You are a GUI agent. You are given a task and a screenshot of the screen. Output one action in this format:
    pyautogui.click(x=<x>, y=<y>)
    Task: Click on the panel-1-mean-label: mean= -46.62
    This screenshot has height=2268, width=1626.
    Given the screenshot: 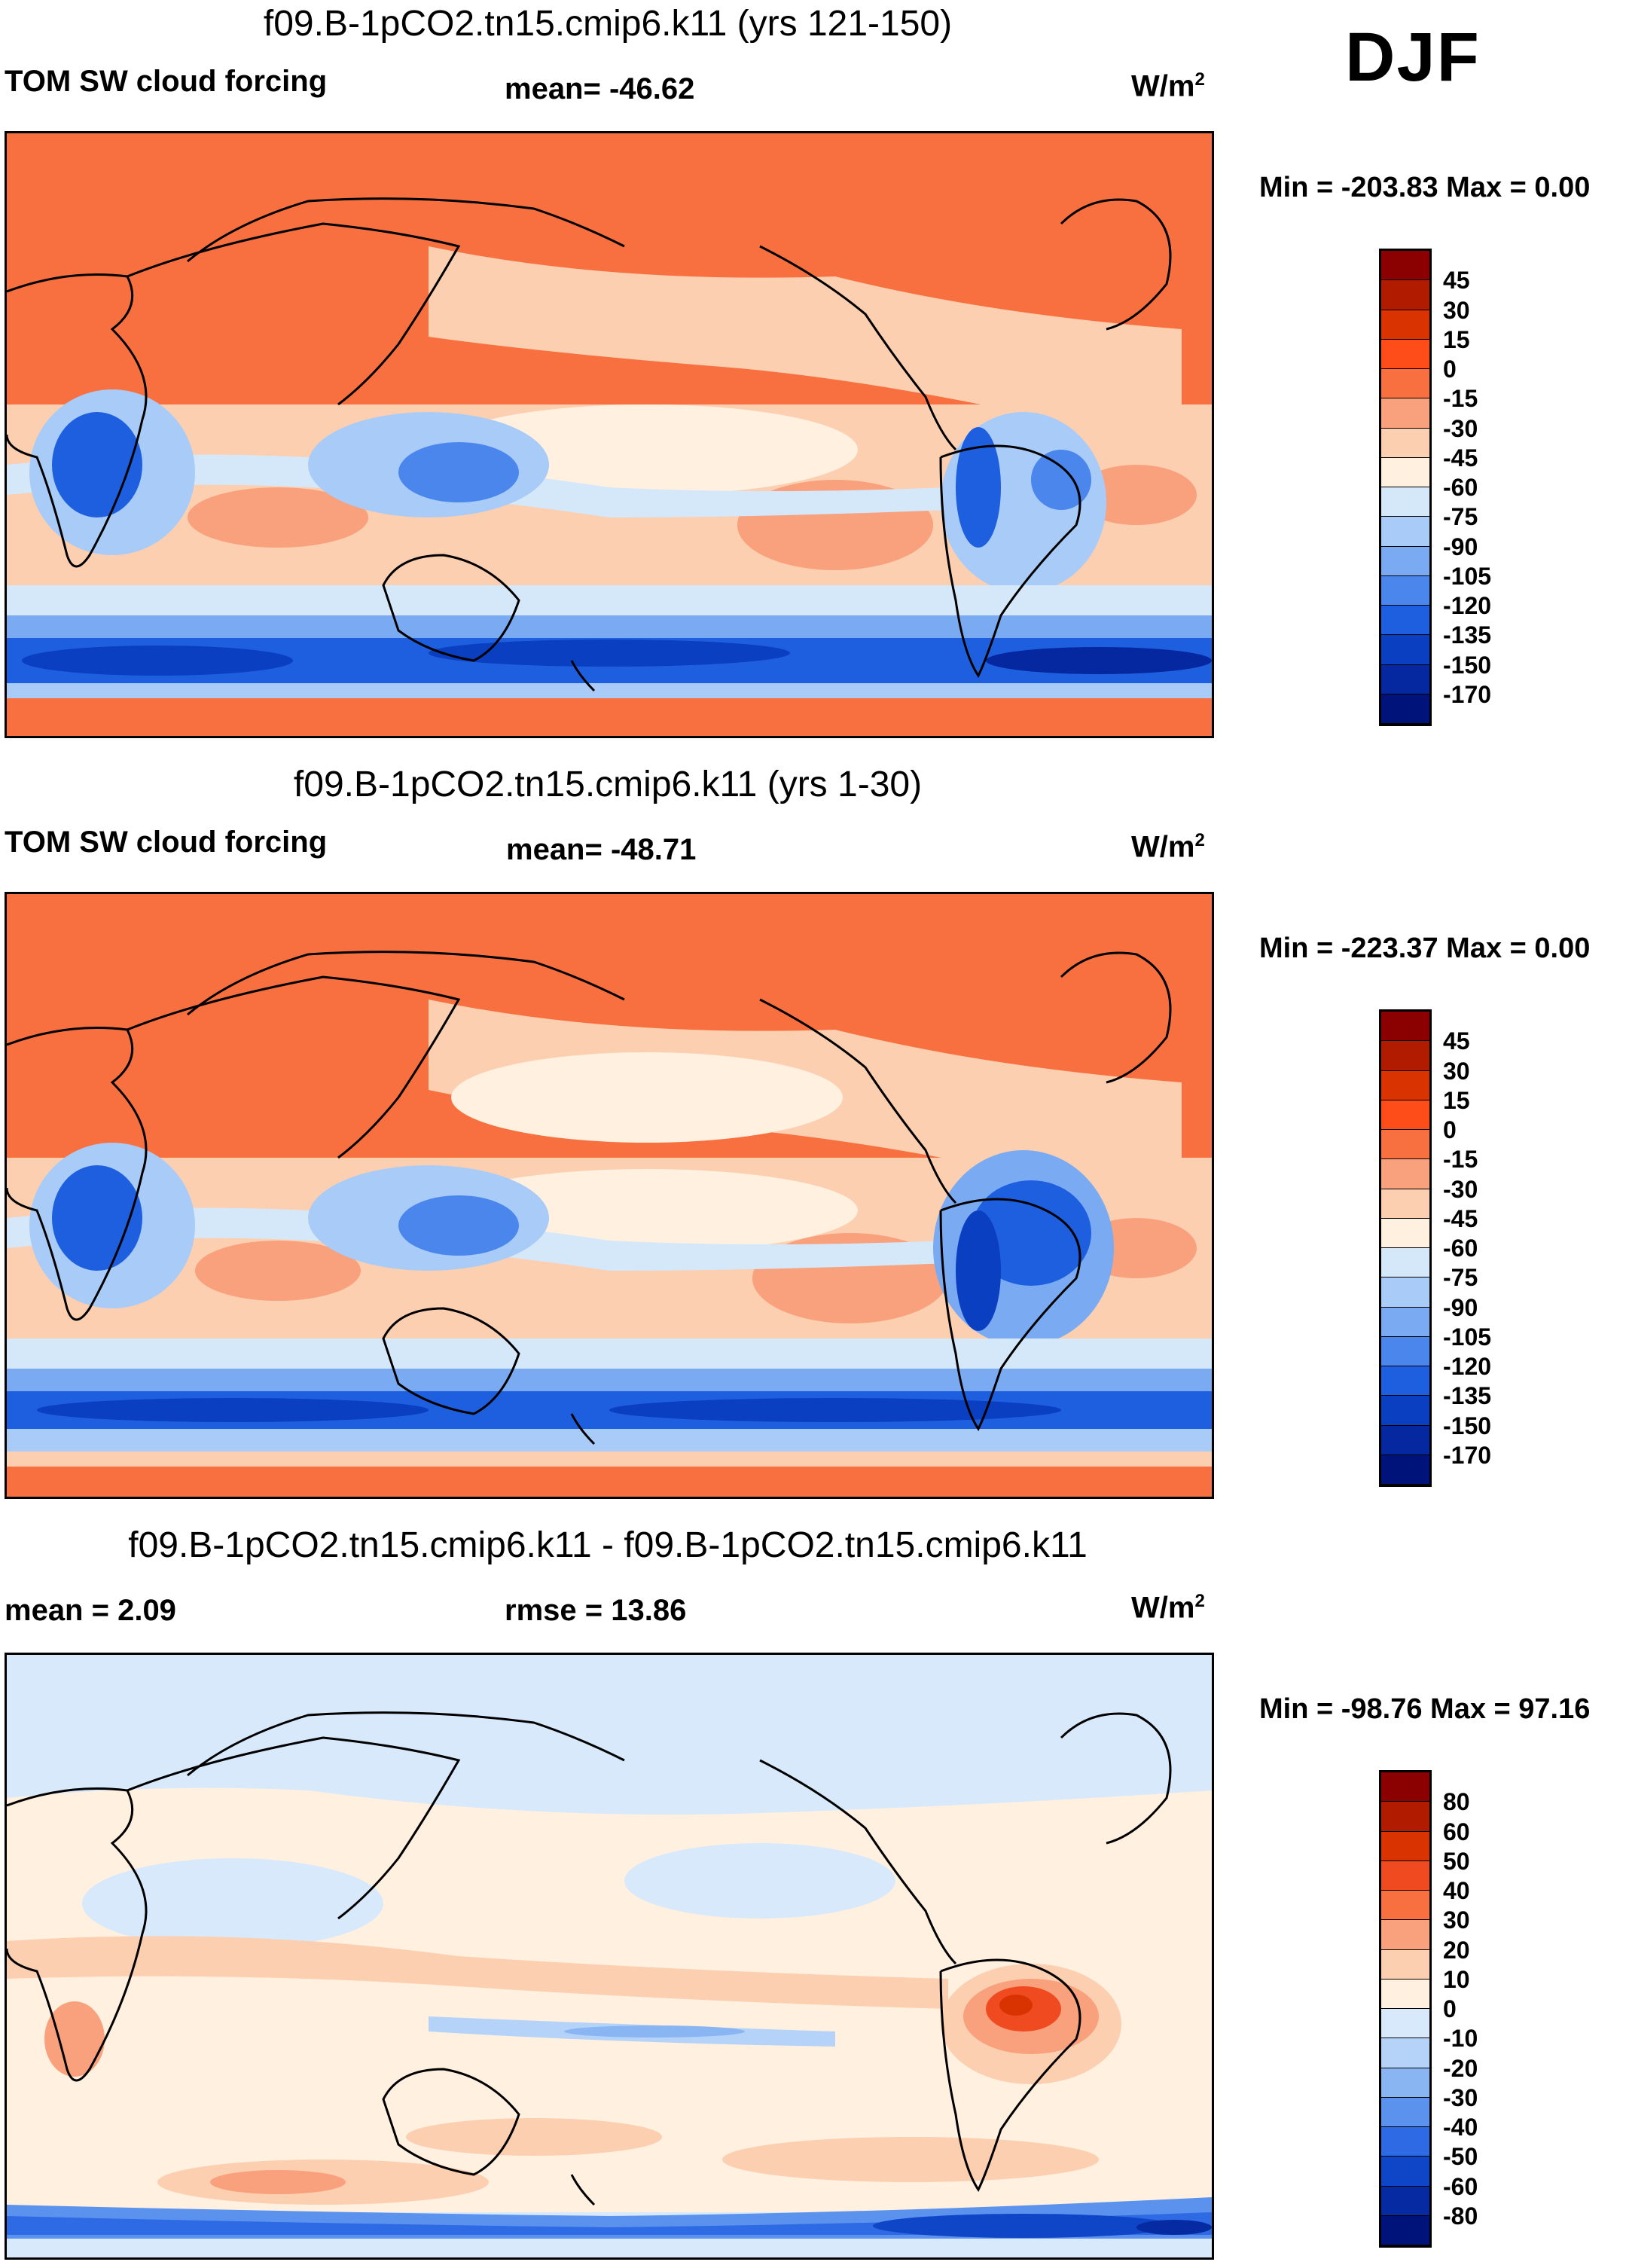 What is the action you would take?
    pyautogui.click(x=600, y=89)
    